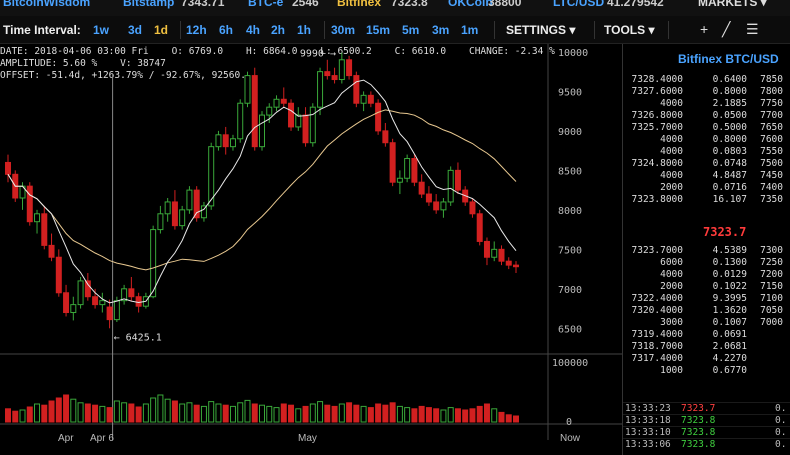  Describe the element at coordinates (635, 4) in the screenshot. I see `ticker-item: 41.279542` at that location.